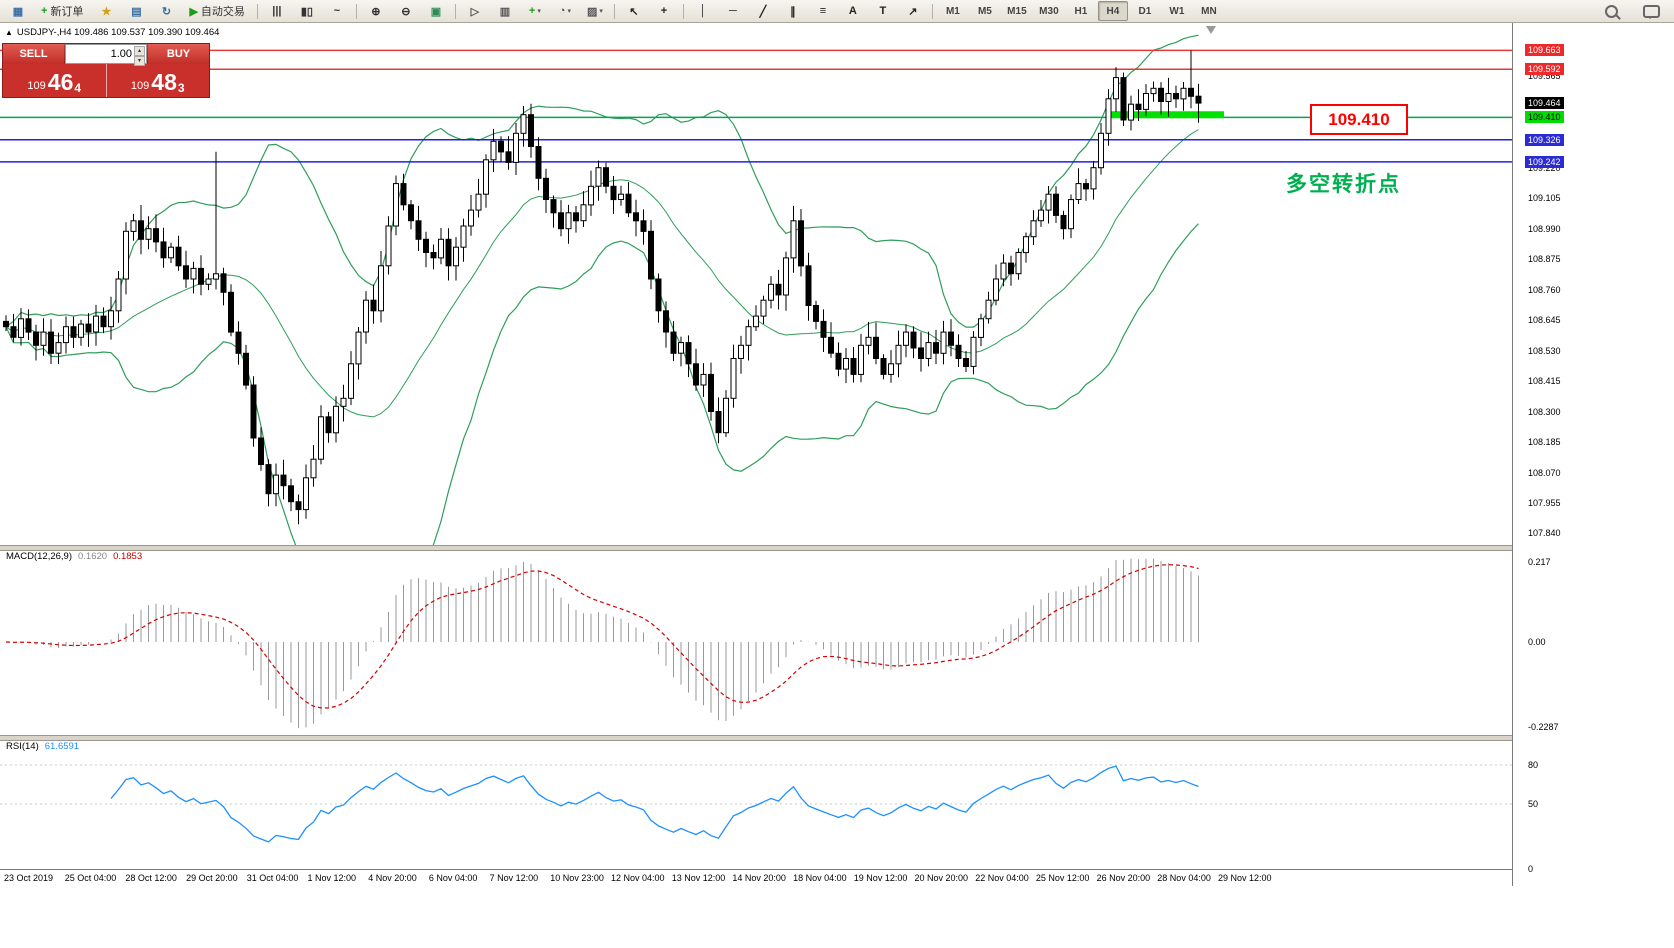  What do you see at coordinates (60, 82) in the screenshot?
I see `sell-price-big: 46` at bounding box center [60, 82].